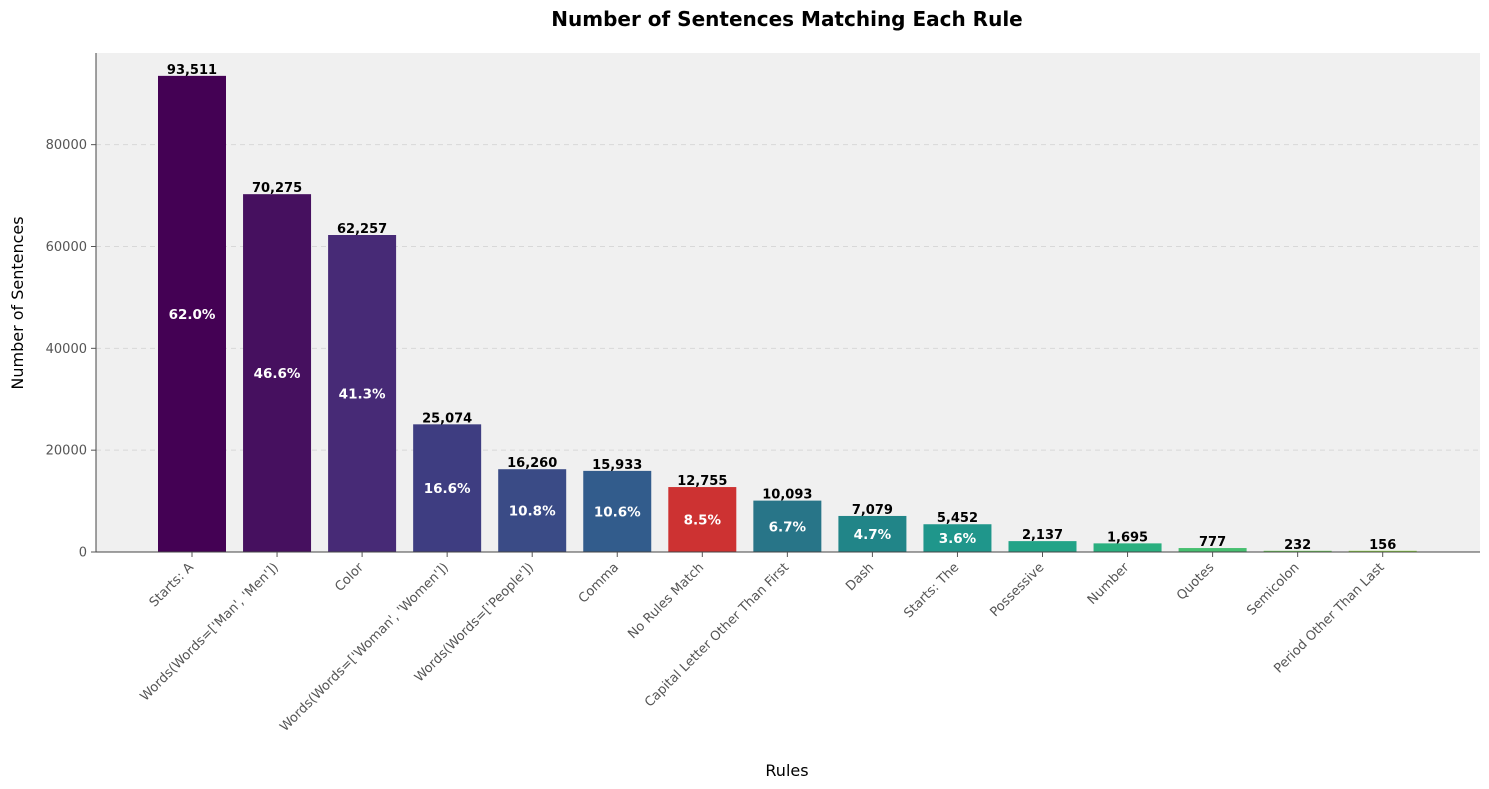 This screenshot has height=789, width=1489. Describe the element at coordinates (617, 465) in the screenshot. I see `data-label: 15,933` at that location.